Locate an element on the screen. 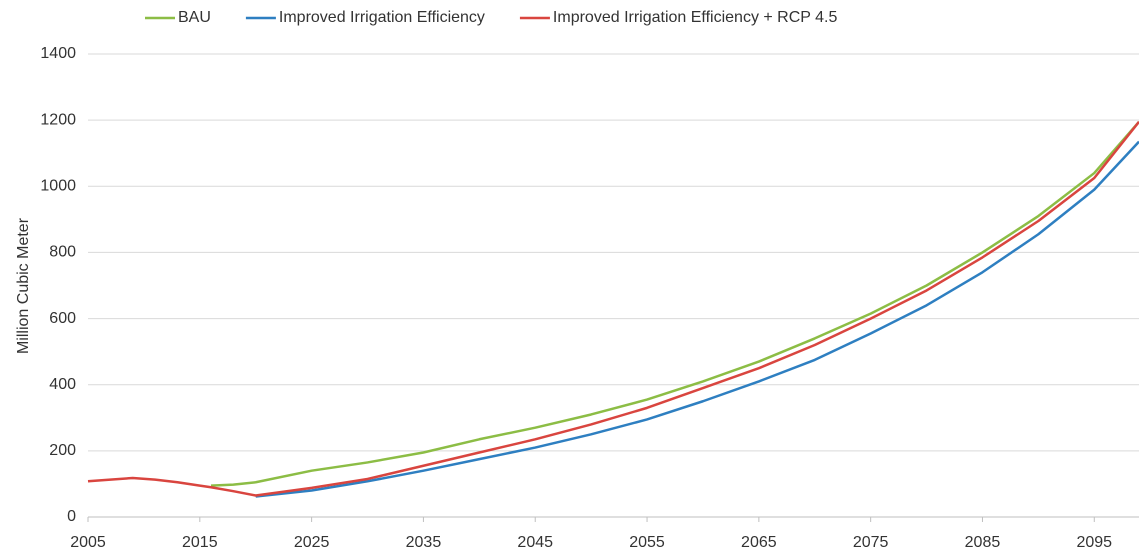 This screenshot has width=1139, height=560. y-tick-label: 800 is located at coordinates (62, 252).